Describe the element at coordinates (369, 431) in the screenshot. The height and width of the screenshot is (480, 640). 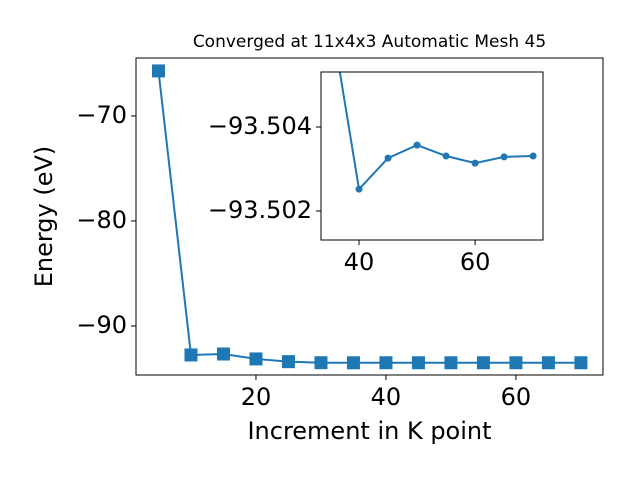
I see `x-axis-label: Increment in K point` at that location.